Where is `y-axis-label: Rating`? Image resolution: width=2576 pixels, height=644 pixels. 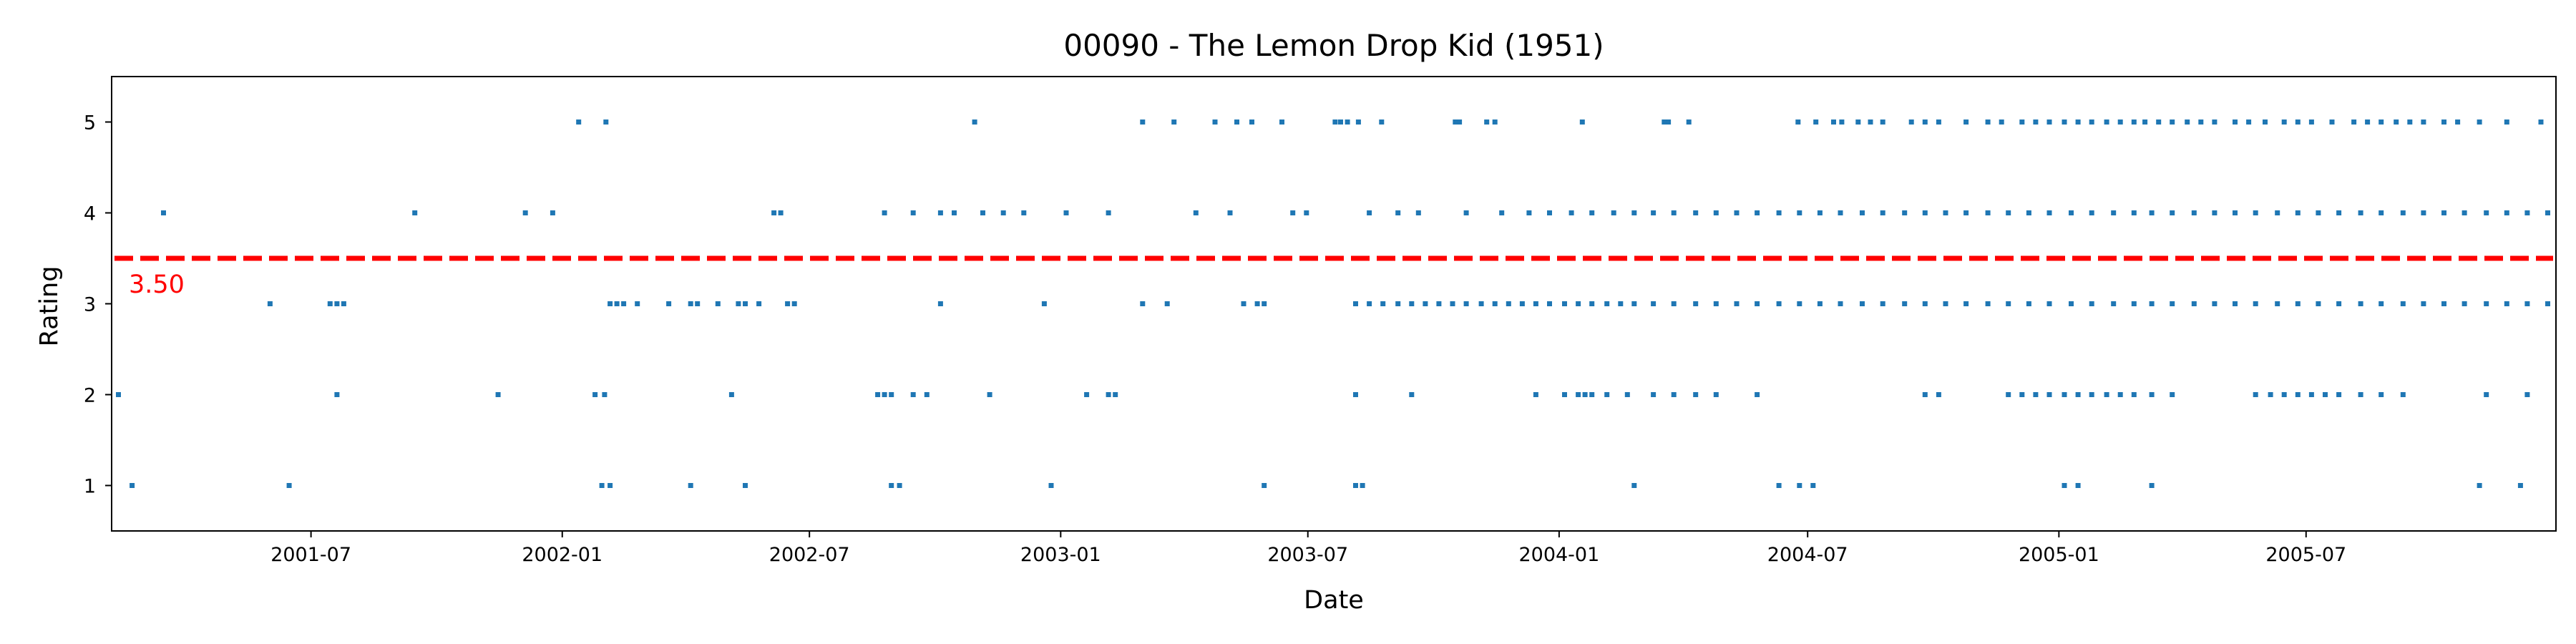 y-axis-label: Rating is located at coordinates (49, 306).